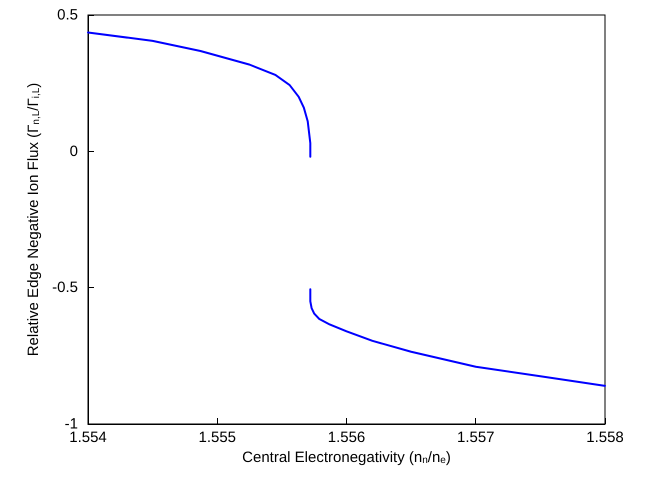 This screenshot has width=659, height=490. What do you see at coordinates (217, 437) in the screenshot?
I see `x-tick-label: 1.555` at bounding box center [217, 437].